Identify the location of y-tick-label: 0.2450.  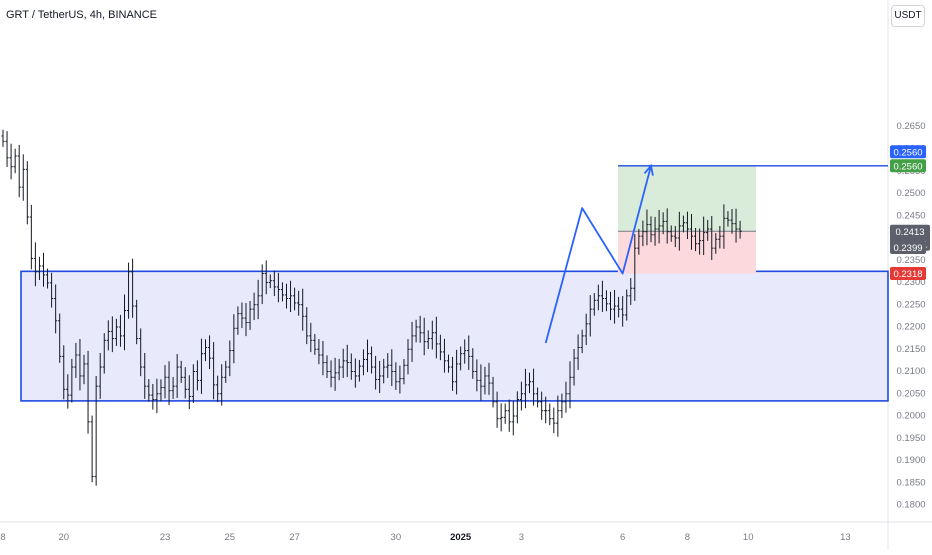
(910, 215).